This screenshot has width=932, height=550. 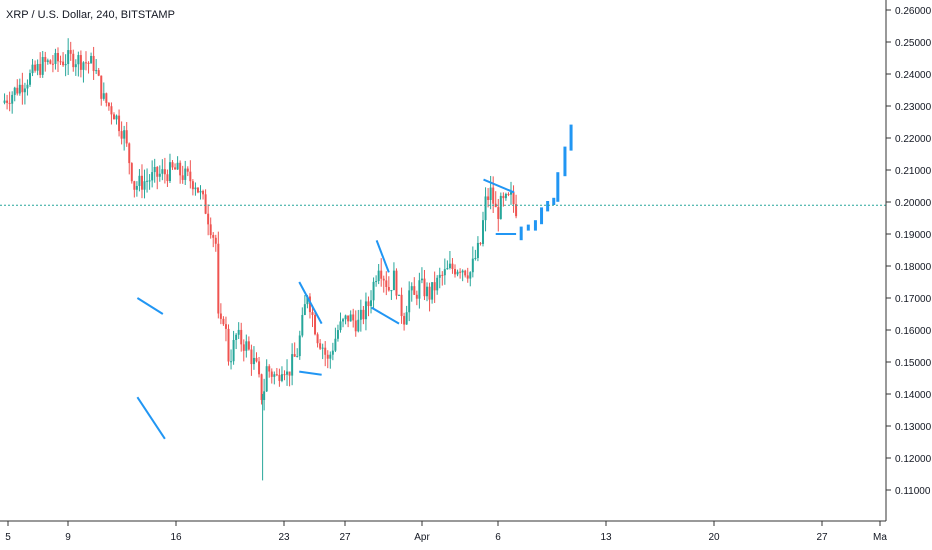 I want to click on y-tick-label: 0.13000, so click(x=913, y=427).